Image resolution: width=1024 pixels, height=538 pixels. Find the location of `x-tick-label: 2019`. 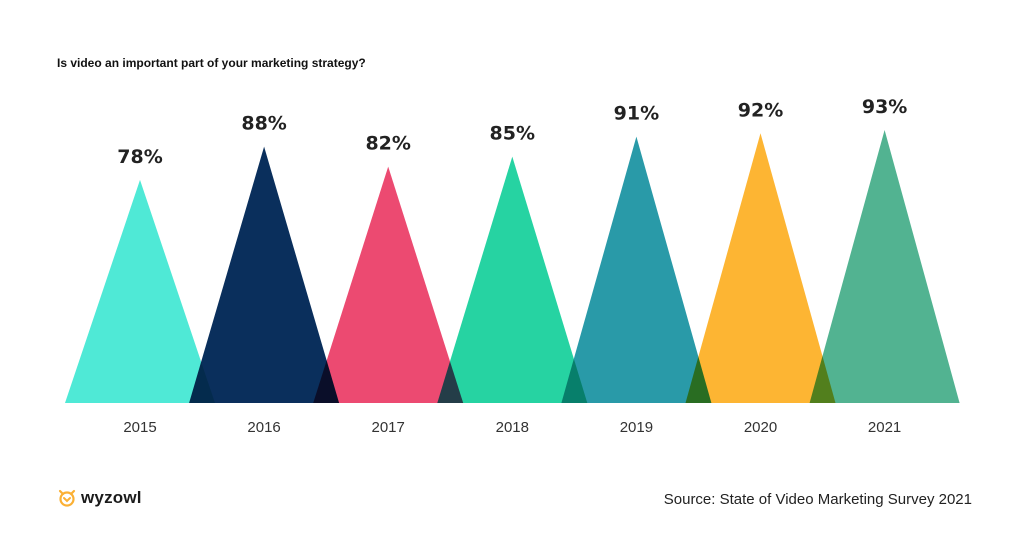

x-tick-label: 2019 is located at coordinates (636, 427).